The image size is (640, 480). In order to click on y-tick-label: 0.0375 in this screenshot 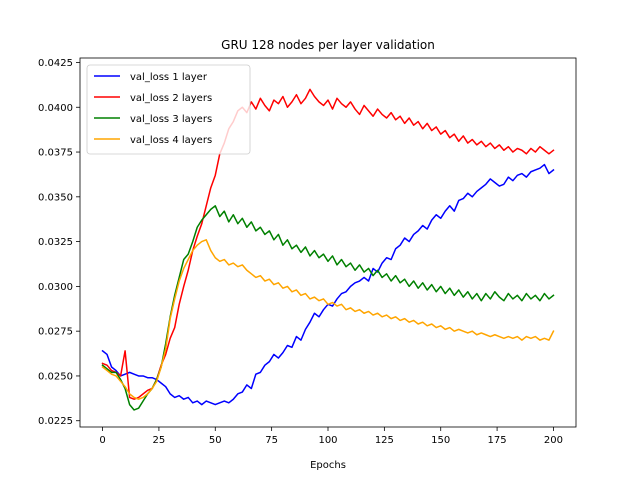, I will do `click(55, 153)`.